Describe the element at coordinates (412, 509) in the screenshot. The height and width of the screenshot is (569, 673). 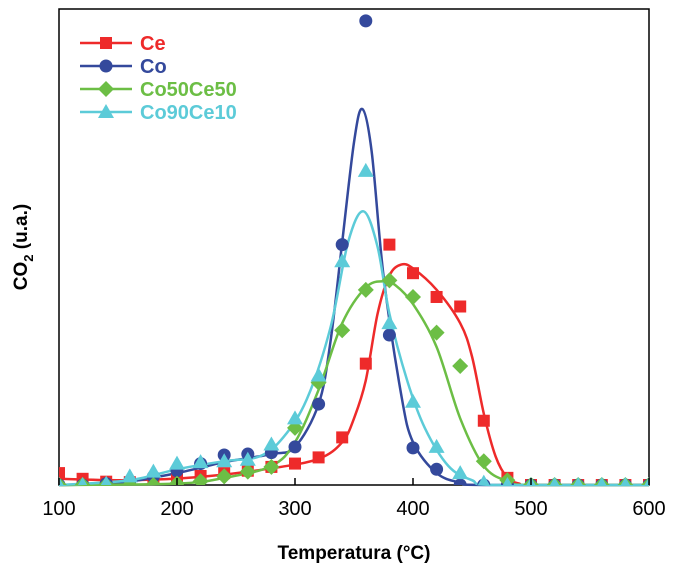
I see `x-tick-label: 400` at that location.